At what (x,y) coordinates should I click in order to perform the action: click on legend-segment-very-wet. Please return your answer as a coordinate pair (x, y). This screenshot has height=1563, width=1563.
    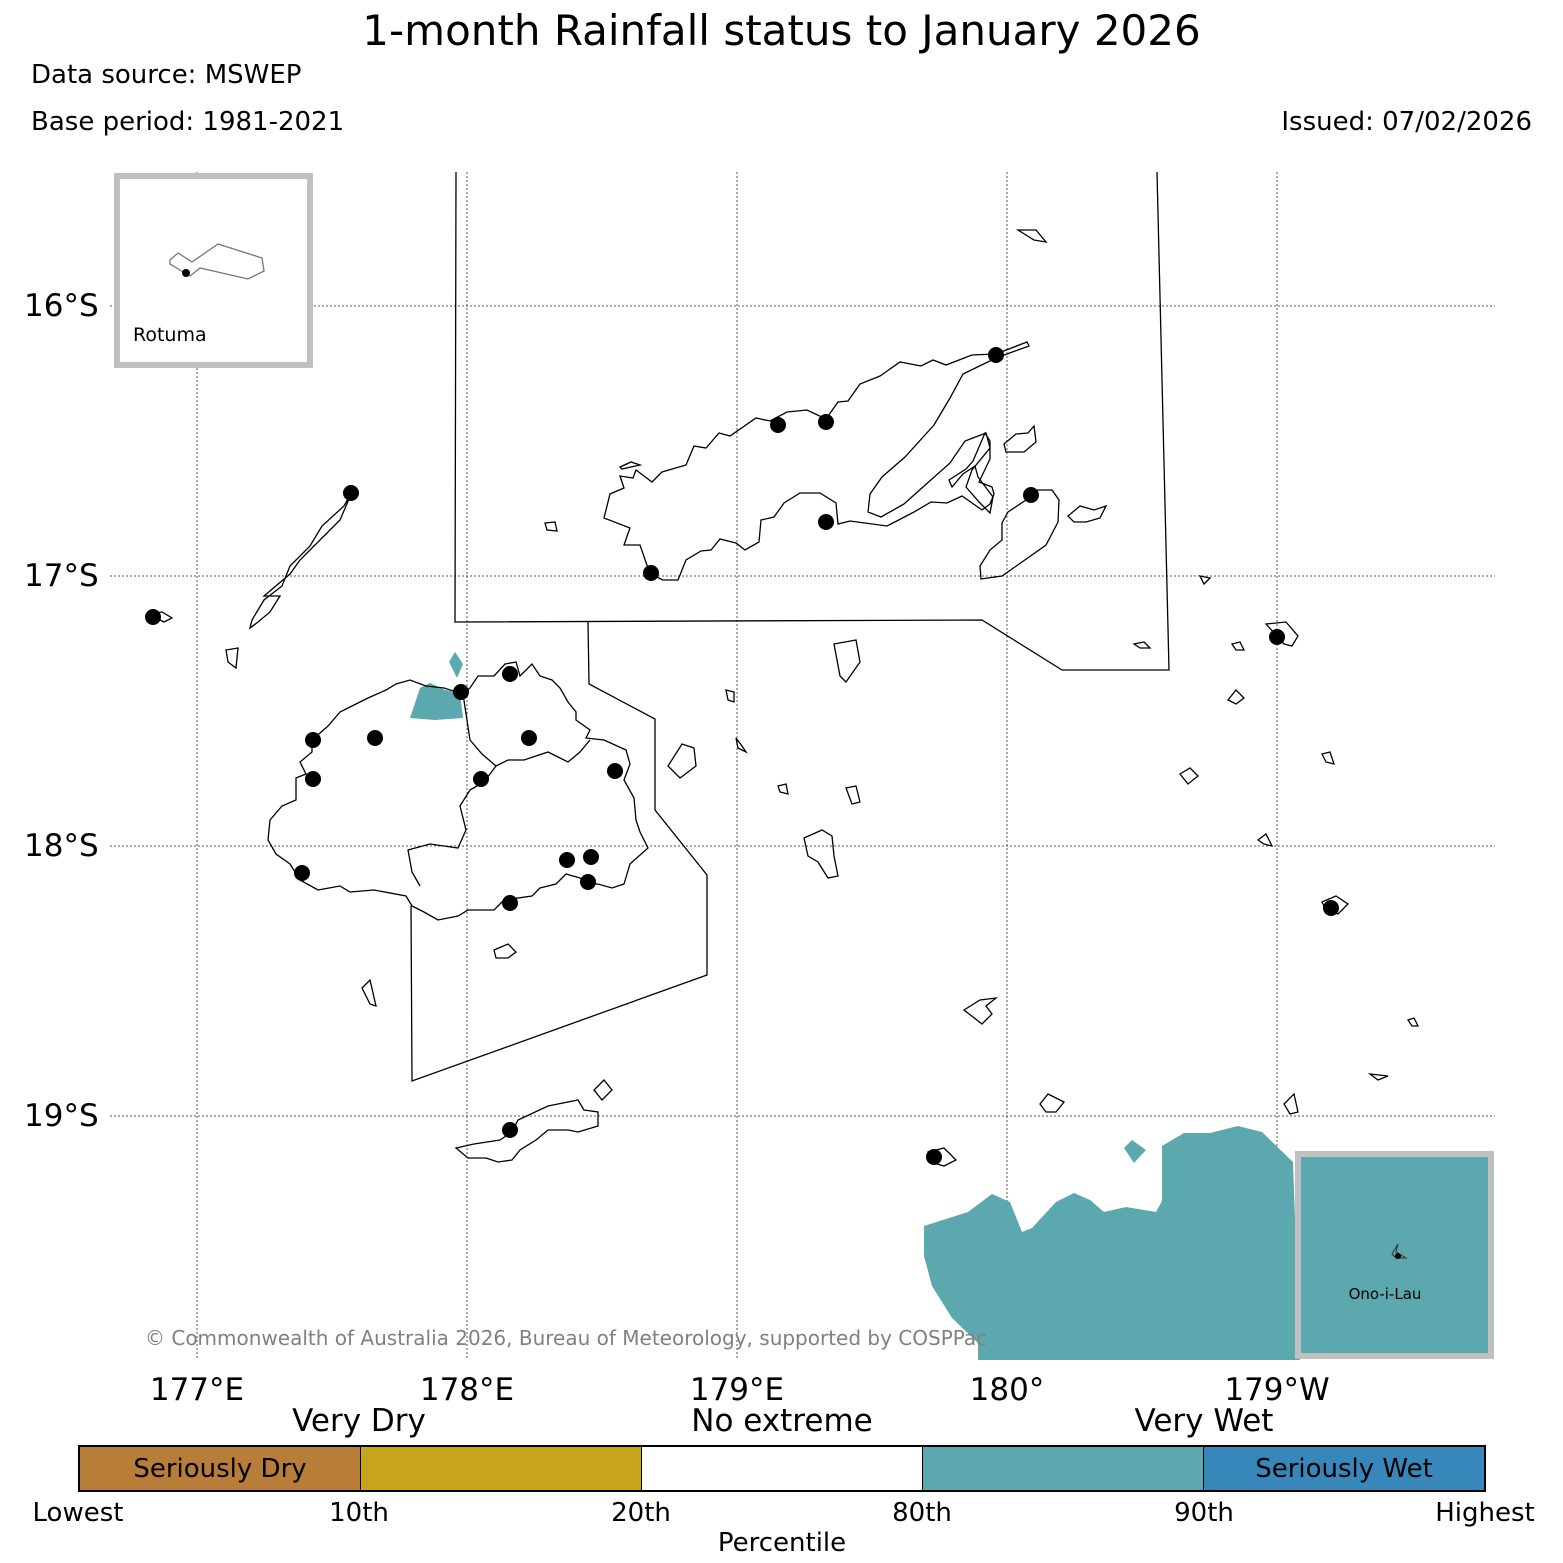
    Looking at the image, I should click on (1063, 1468).